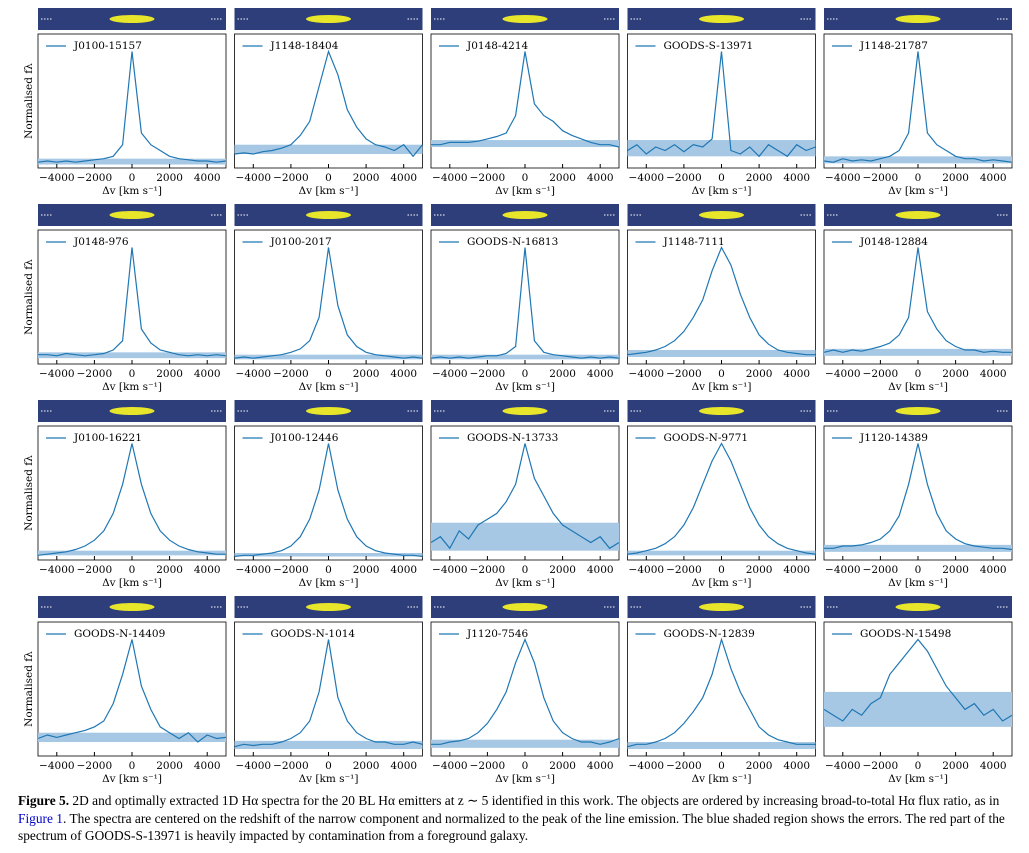 The height and width of the screenshot is (853, 1029). What do you see at coordinates (101, 242) in the screenshot?
I see `legend-label: J0148-976` at bounding box center [101, 242].